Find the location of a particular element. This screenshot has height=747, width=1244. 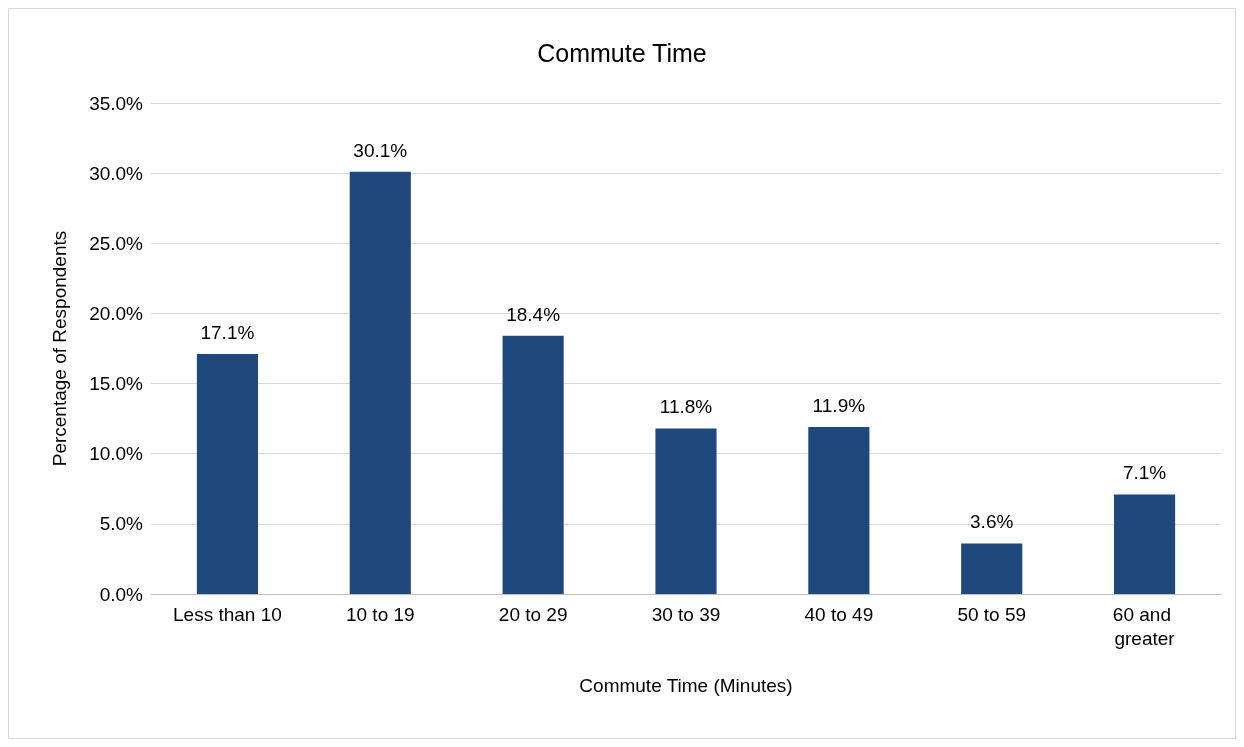

x-tick-label: Less than 10 is located at coordinates (227, 614).